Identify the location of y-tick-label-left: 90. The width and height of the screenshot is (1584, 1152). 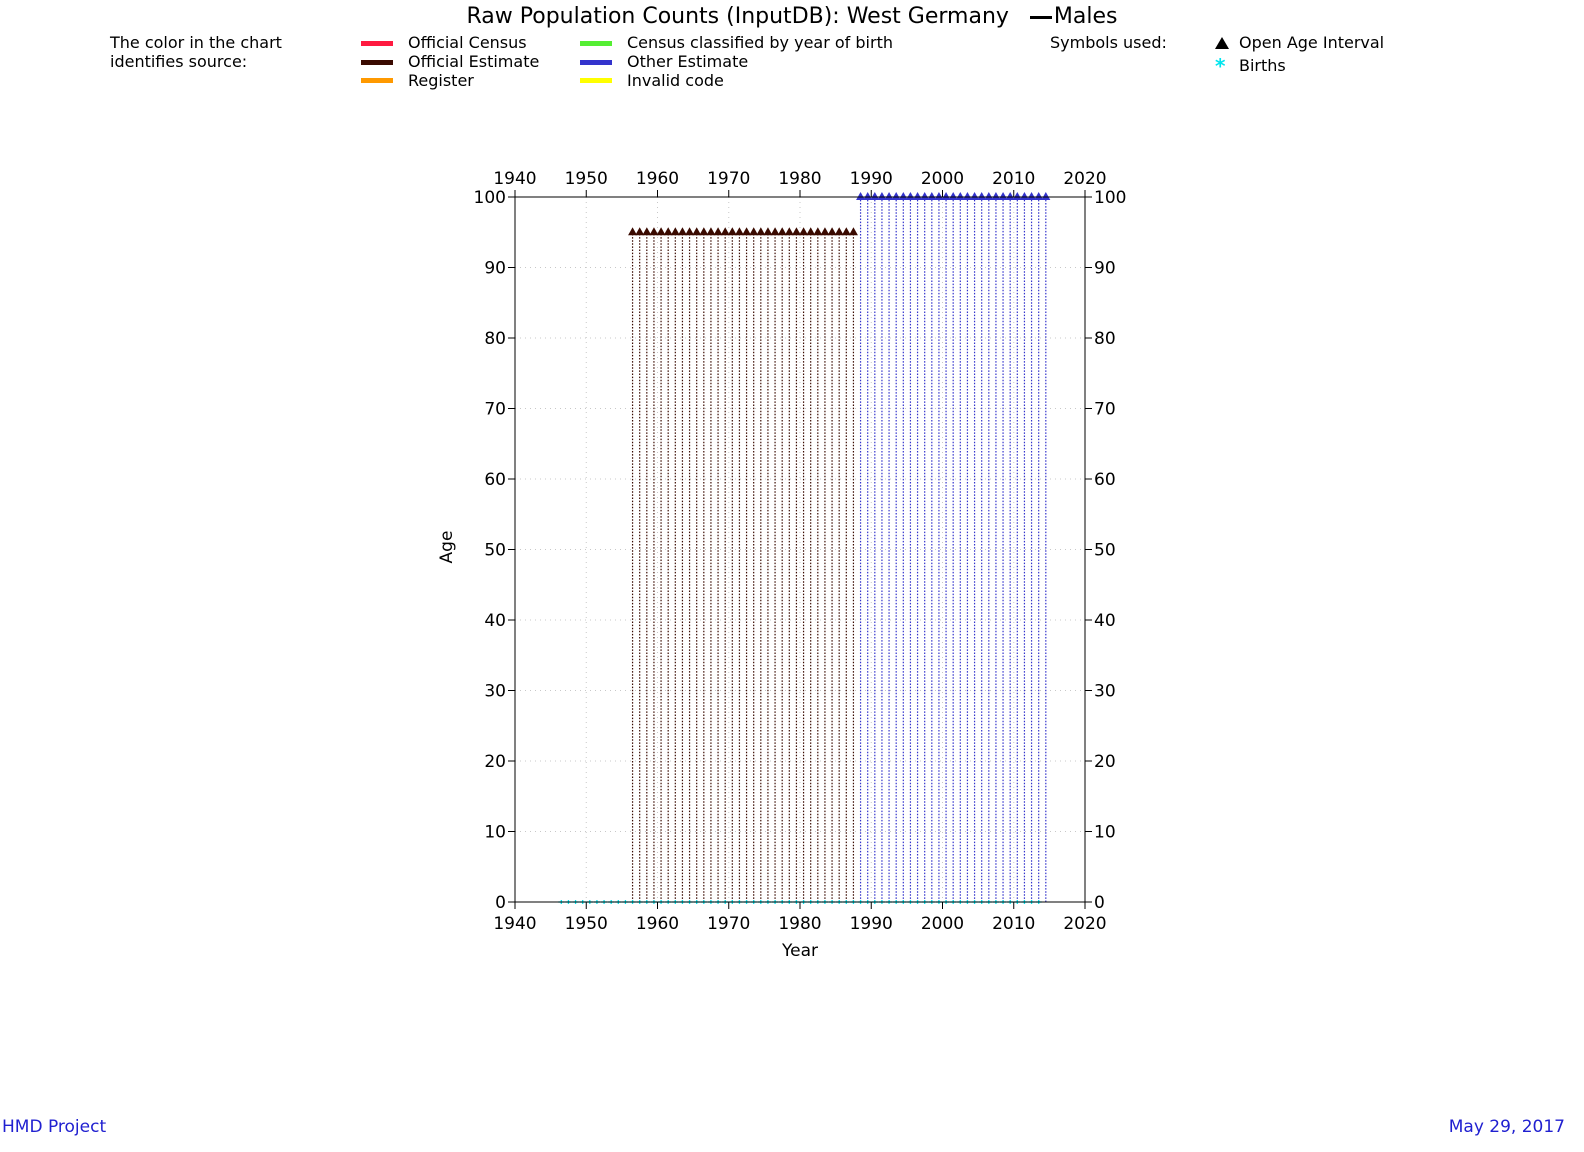
(495, 269).